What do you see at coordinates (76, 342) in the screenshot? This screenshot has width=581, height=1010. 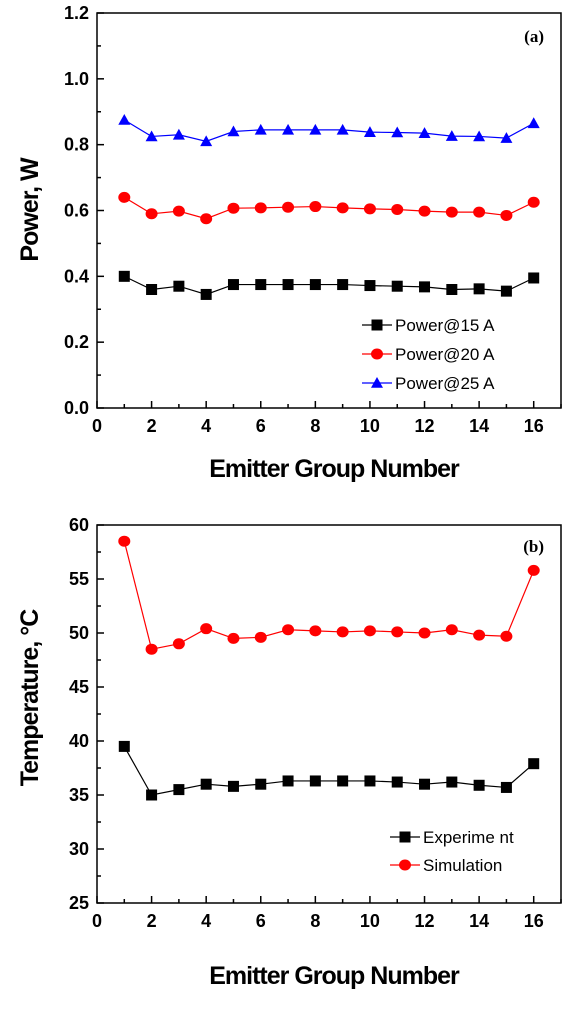 I see `y-tick-label-a: 0.2` at bounding box center [76, 342].